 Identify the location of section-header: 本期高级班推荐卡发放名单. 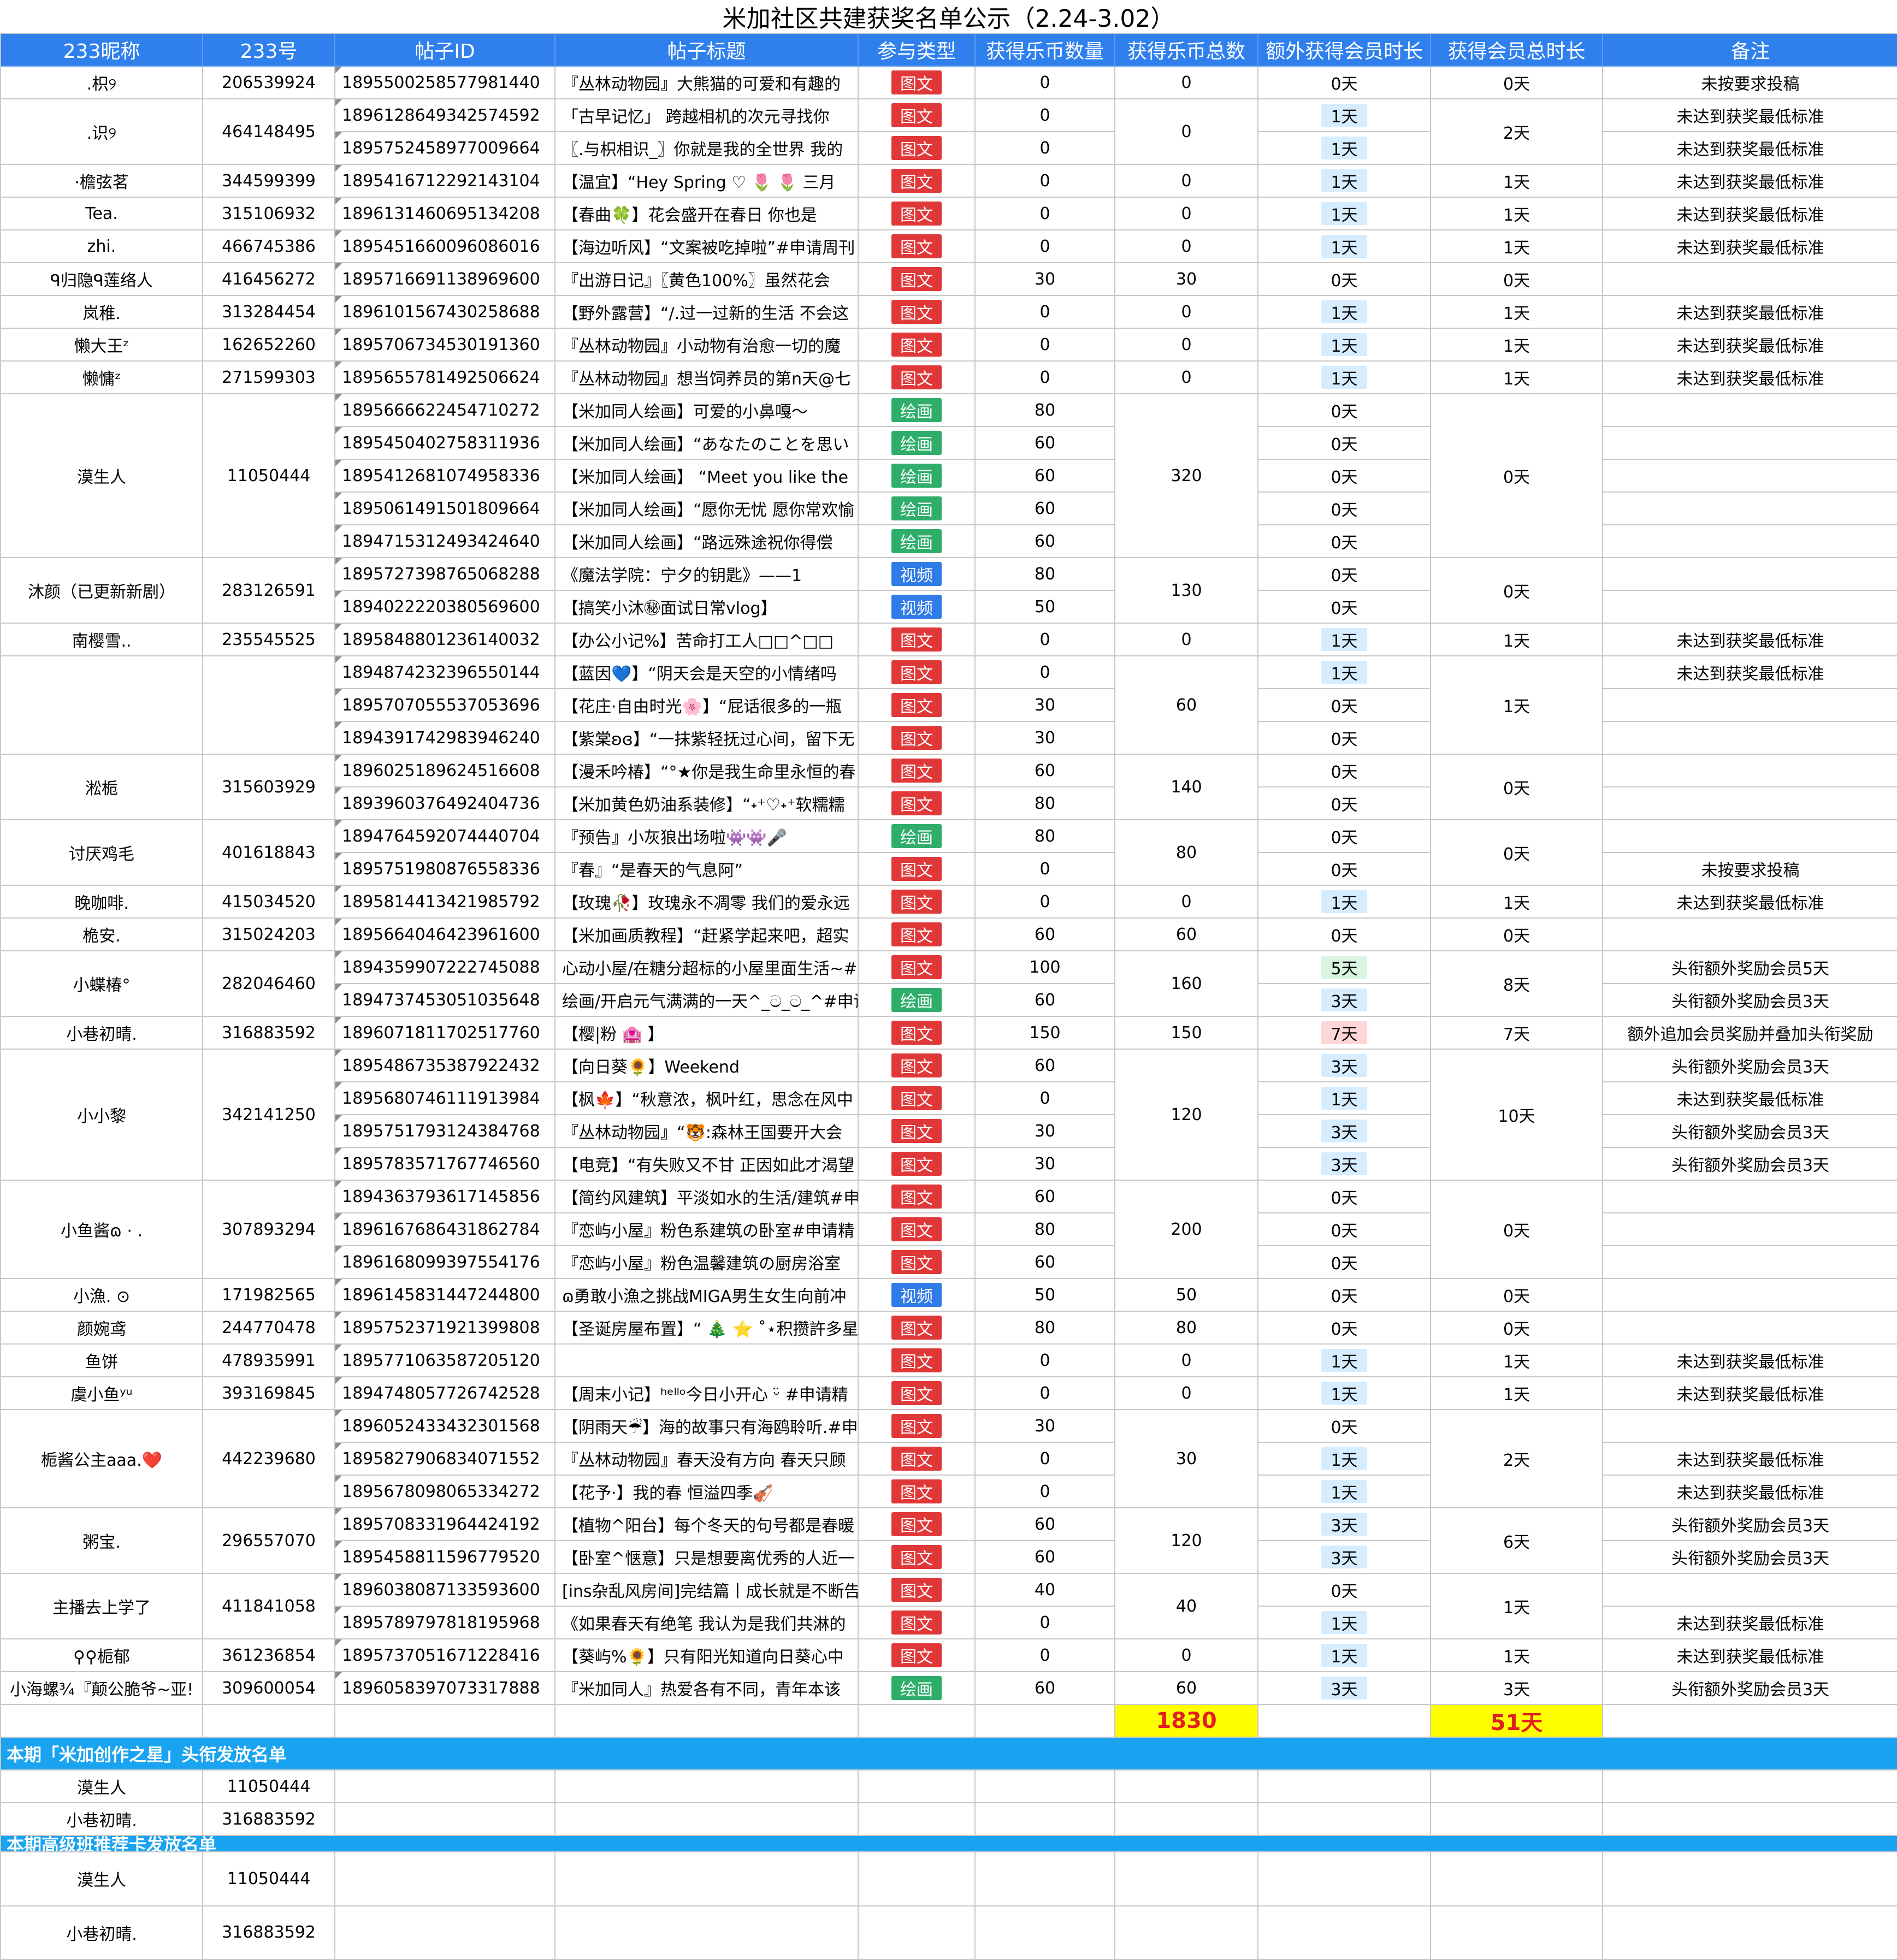
(949, 1844).